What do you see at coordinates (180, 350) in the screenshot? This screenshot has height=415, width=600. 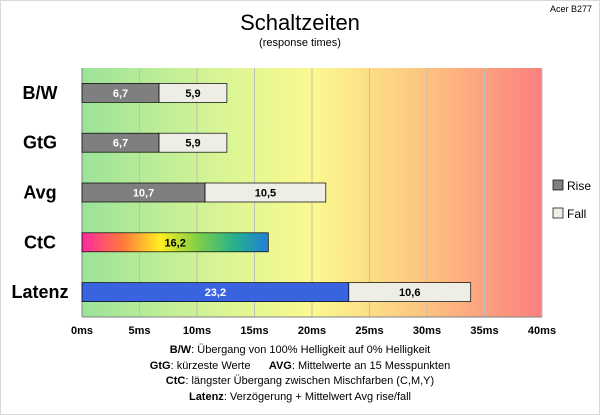 I see `note-bw-term: B/W` at bounding box center [180, 350].